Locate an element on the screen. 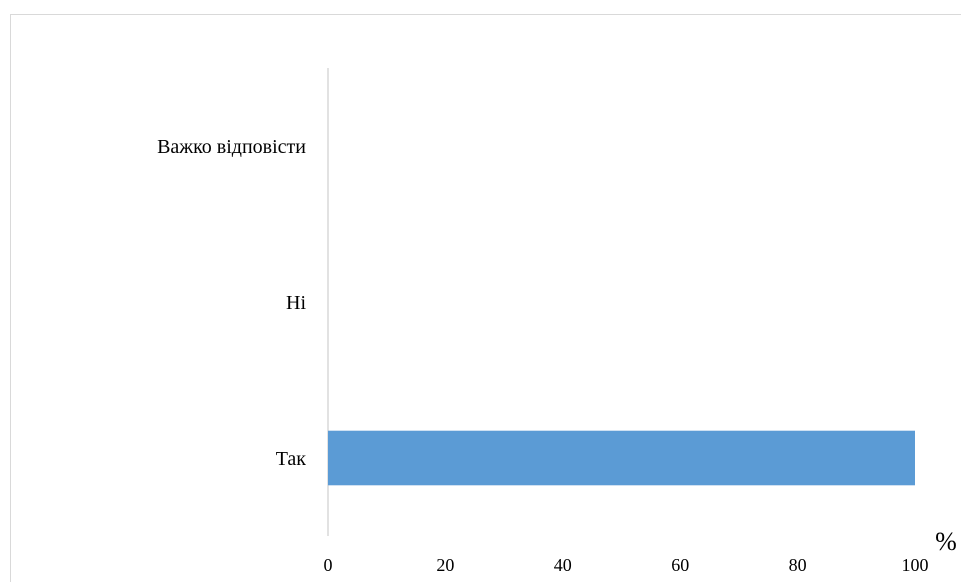  category-label-2: Важко відповісти is located at coordinates (231, 147).